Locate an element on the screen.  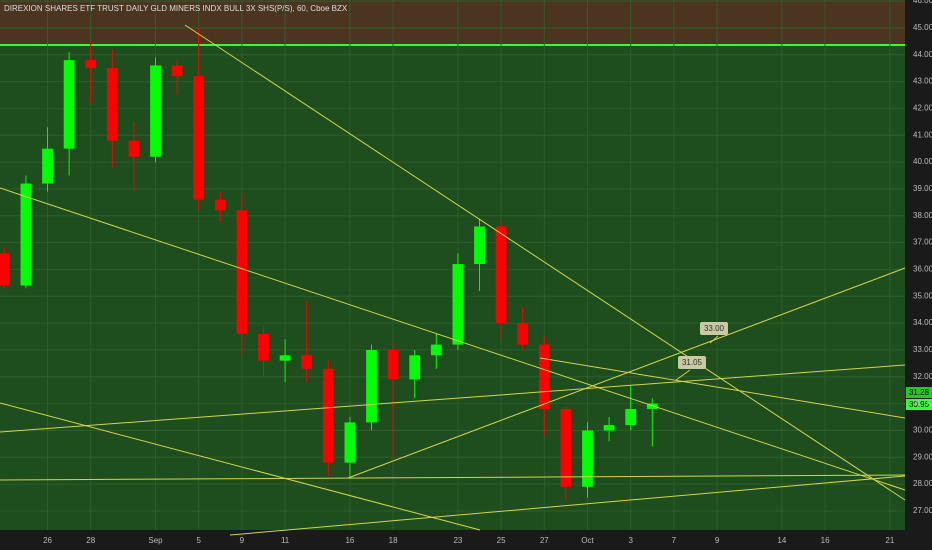
y-tick-label: 42.00 is located at coordinates (922, 108).